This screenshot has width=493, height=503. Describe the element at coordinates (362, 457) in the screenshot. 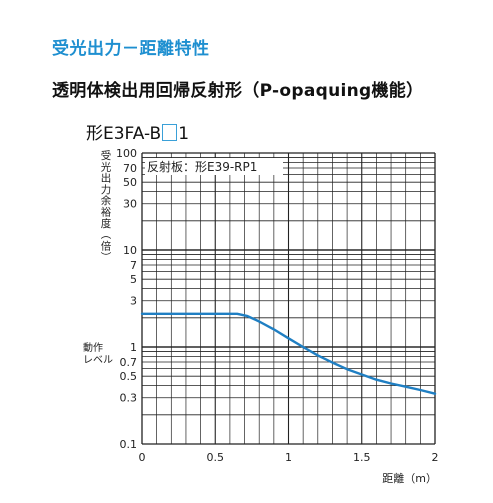

I see `x-tick-label: 1.5` at that location.